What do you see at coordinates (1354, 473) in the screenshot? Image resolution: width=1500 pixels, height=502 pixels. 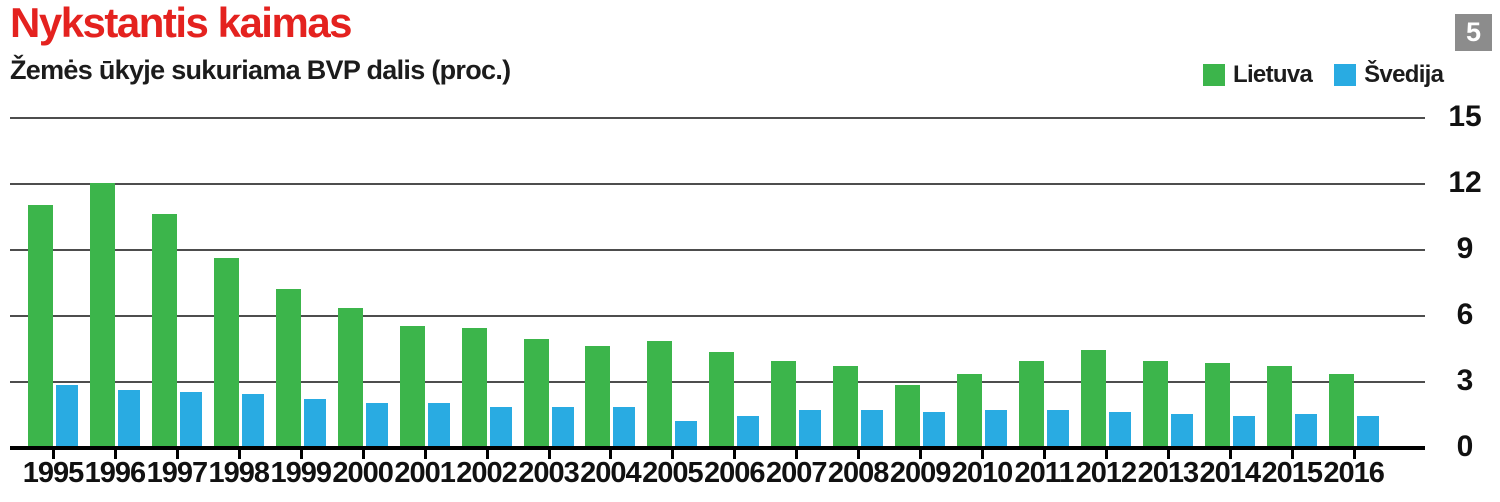 I see `year-label-2016: 2016` at bounding box center [1354, 473].